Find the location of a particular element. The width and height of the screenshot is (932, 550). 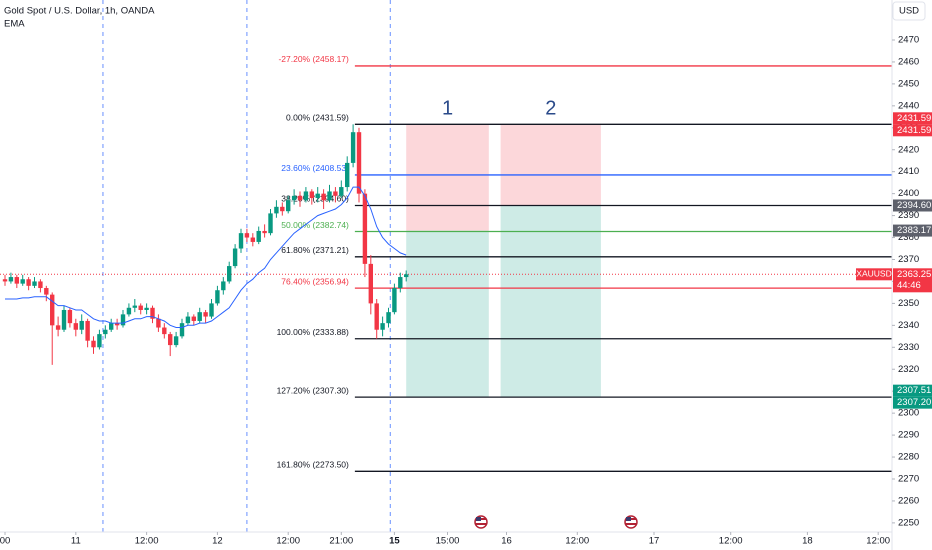

fib-label: 23.60% (2408.53) is located at coordinates (315, 168).